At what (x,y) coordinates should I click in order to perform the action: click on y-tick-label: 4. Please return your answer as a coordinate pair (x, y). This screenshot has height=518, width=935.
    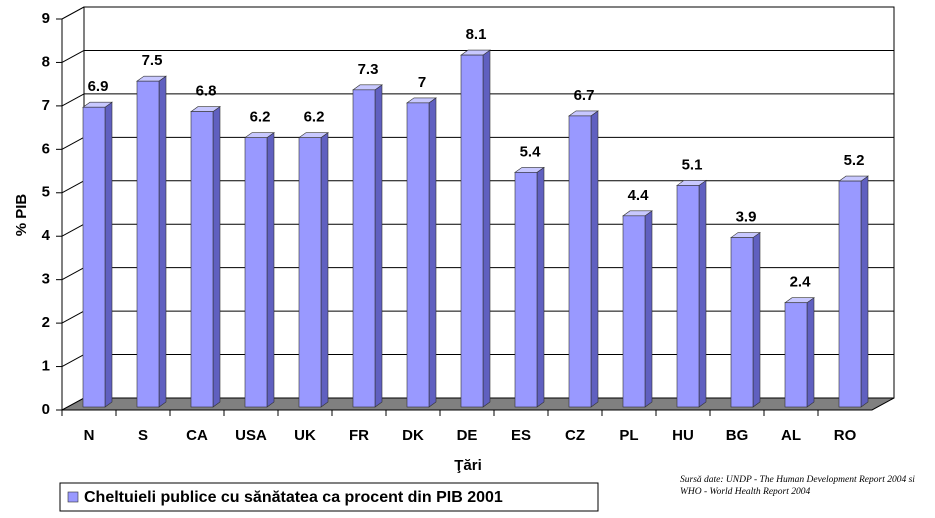
    Looking at the image, I should click on (46, 235).